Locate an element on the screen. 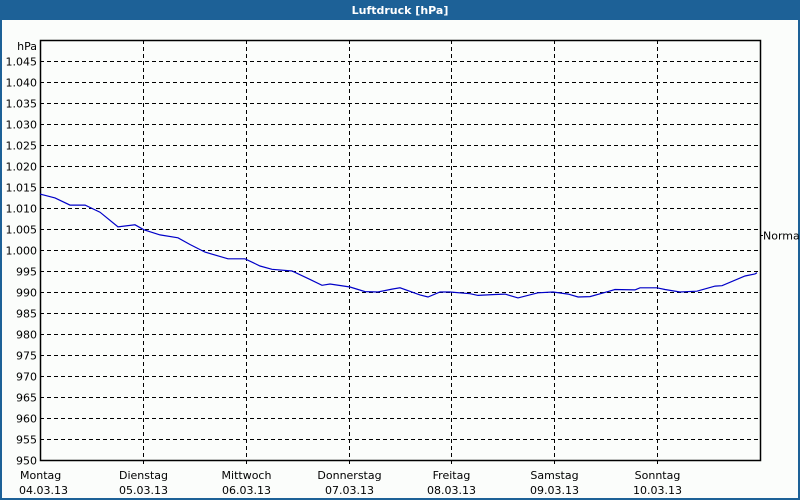 The height and width of the screenshot is (500, 800). y-tick-label: 1.025 is located at coordinates (22, 146).